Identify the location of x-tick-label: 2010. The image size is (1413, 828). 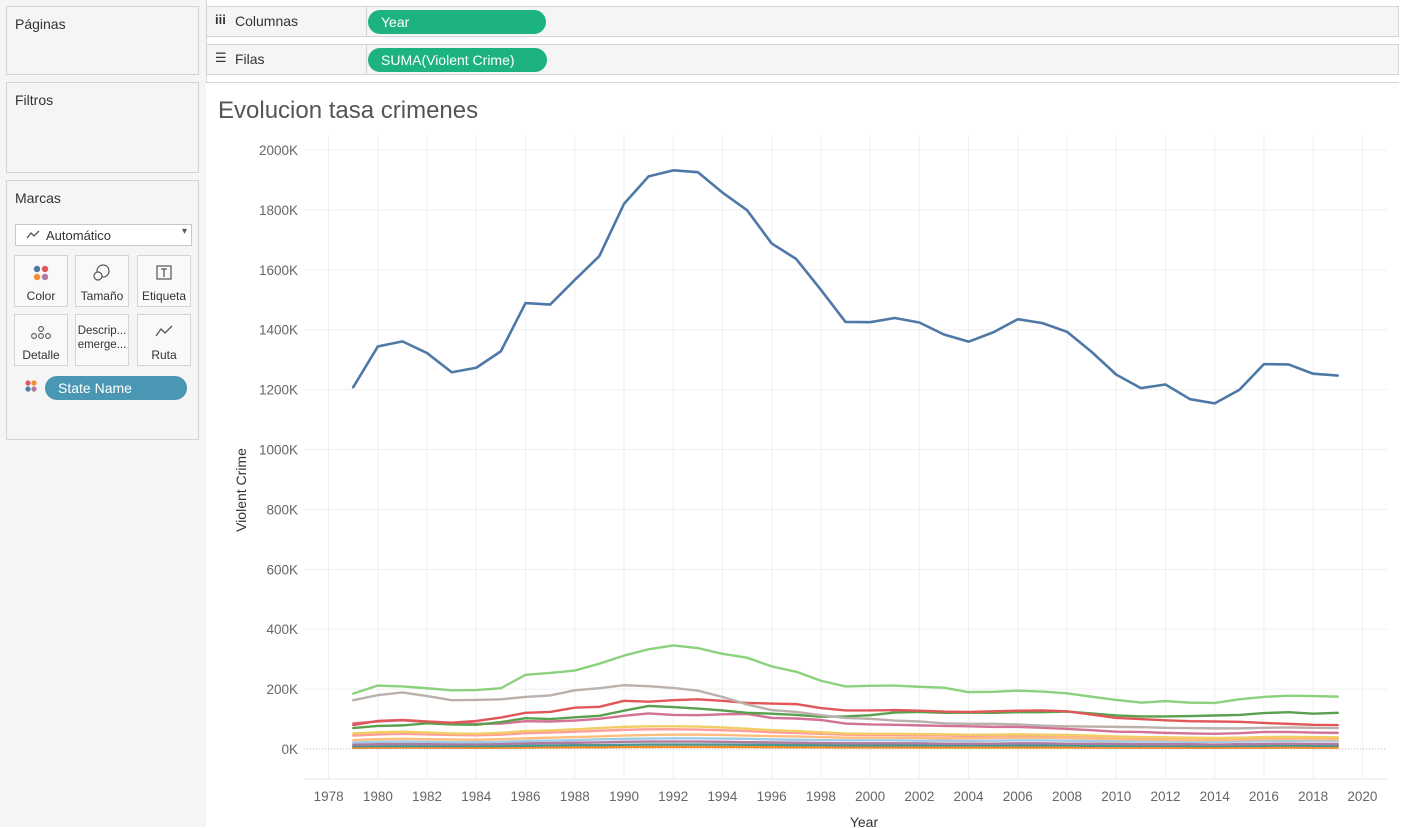
(1116, 796).